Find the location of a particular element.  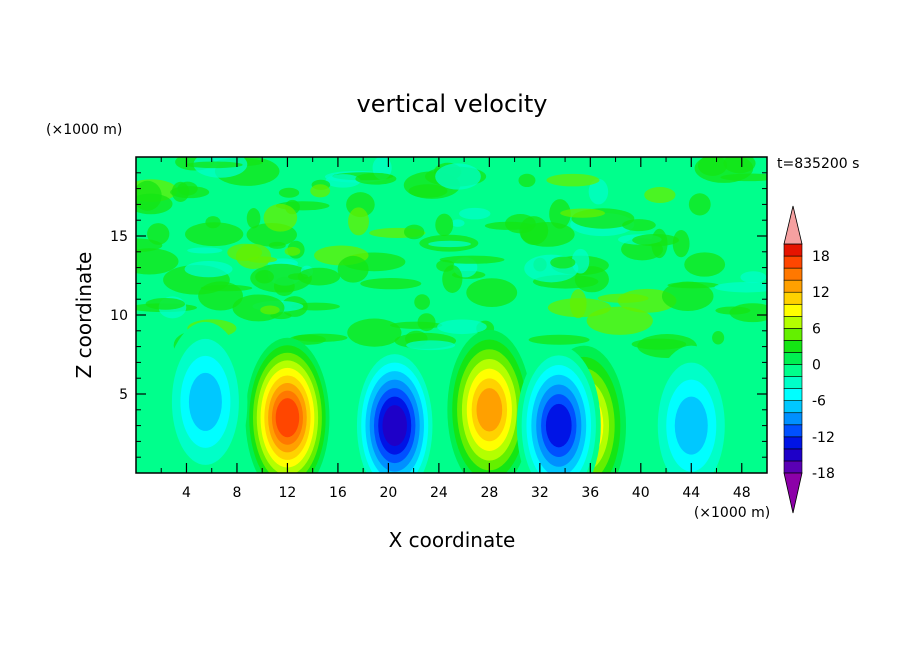

x-tick-label: 40 is located at coordinates (641, 493).